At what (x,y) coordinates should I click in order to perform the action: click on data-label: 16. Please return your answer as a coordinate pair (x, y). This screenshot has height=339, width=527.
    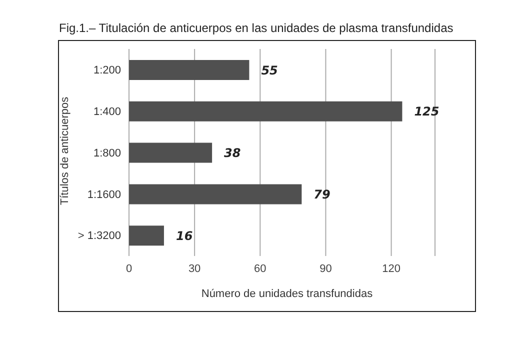
    Looking at the image, I should click on (184, 235).